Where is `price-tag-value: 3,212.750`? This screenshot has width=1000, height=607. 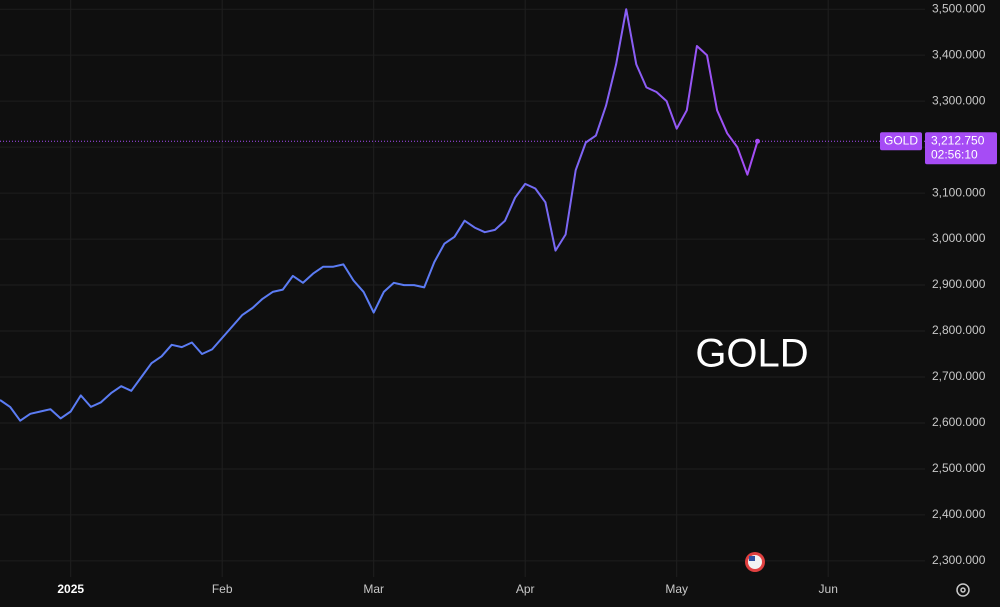 price-tag-value: 3,212.750 is located at coordinates (958, 140).